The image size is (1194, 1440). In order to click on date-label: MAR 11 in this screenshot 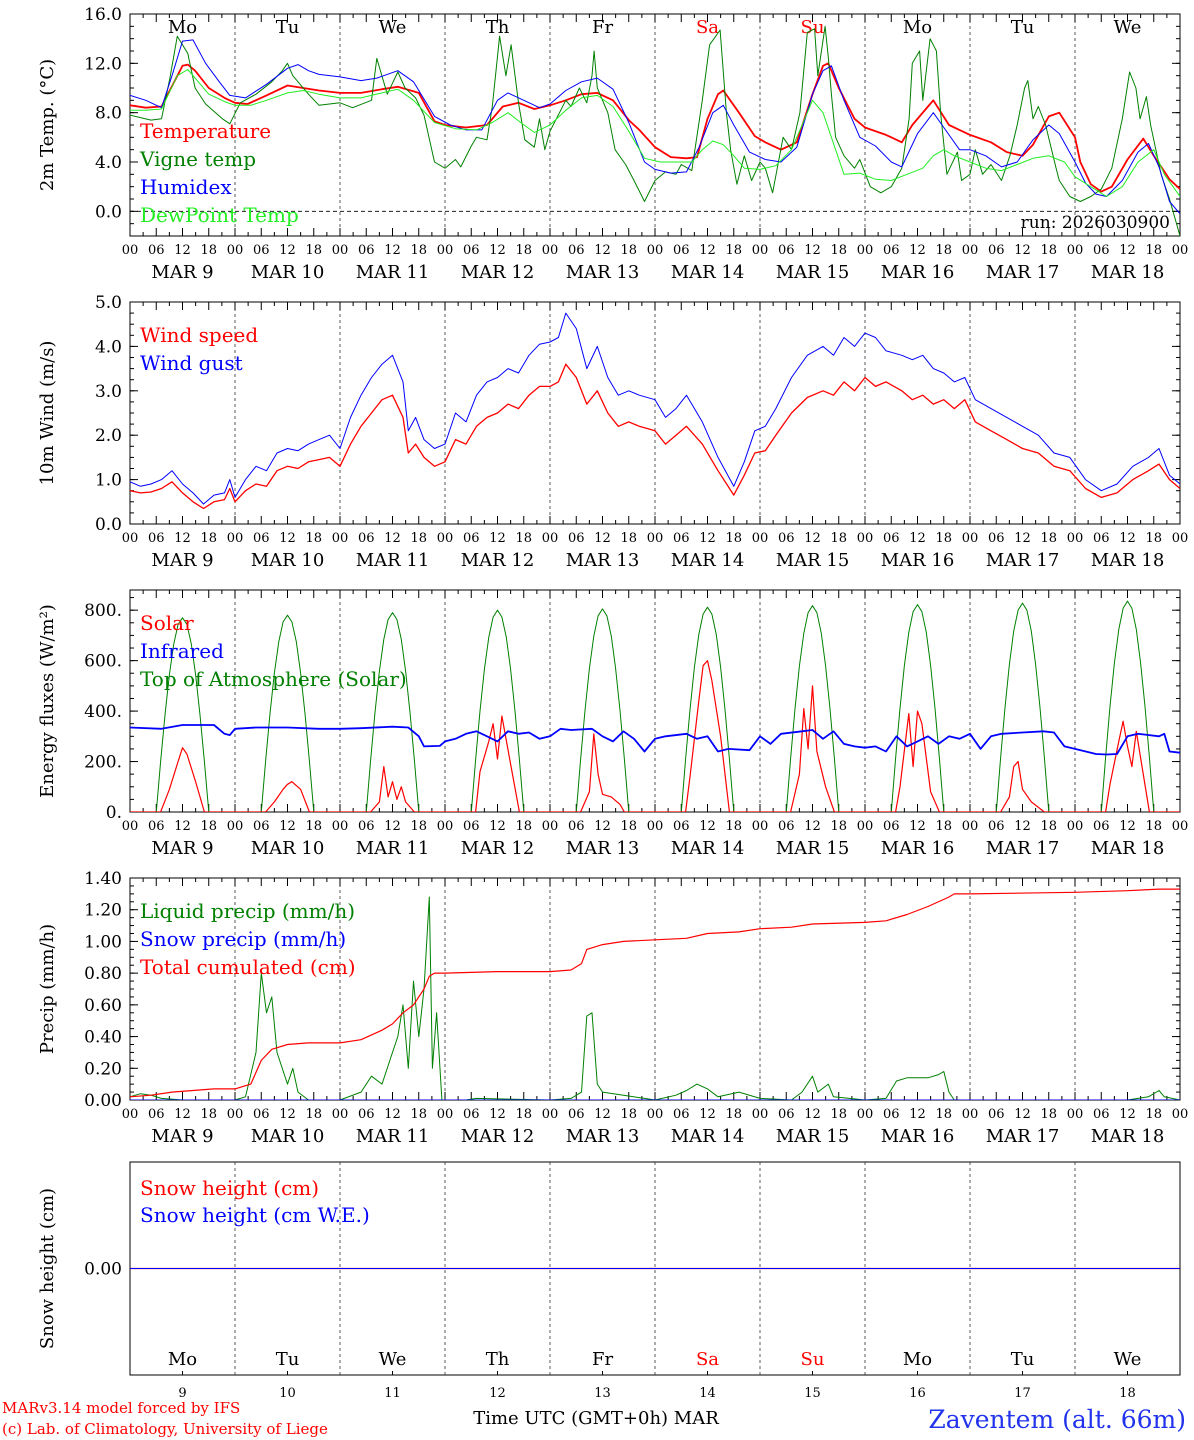, I will do `click(393, 848)`.